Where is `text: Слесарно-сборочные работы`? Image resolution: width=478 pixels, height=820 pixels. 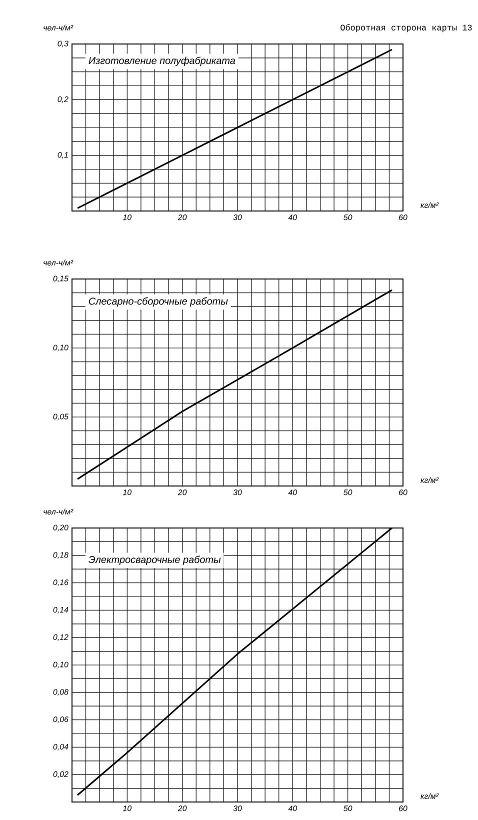
text: Слесарно-сборочные работы is located at coordinates (158, 302).